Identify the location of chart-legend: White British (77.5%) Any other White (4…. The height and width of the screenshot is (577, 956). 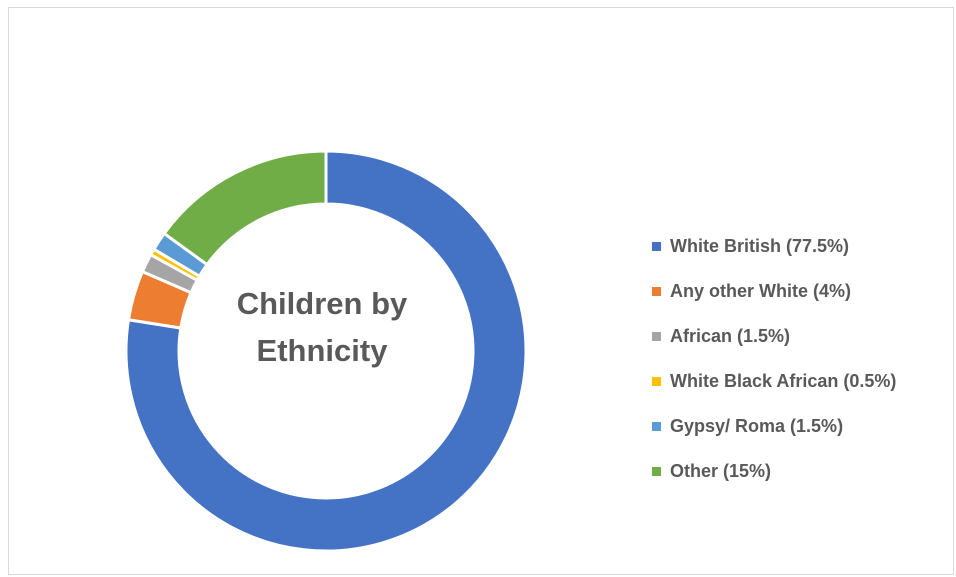
(802, 359).